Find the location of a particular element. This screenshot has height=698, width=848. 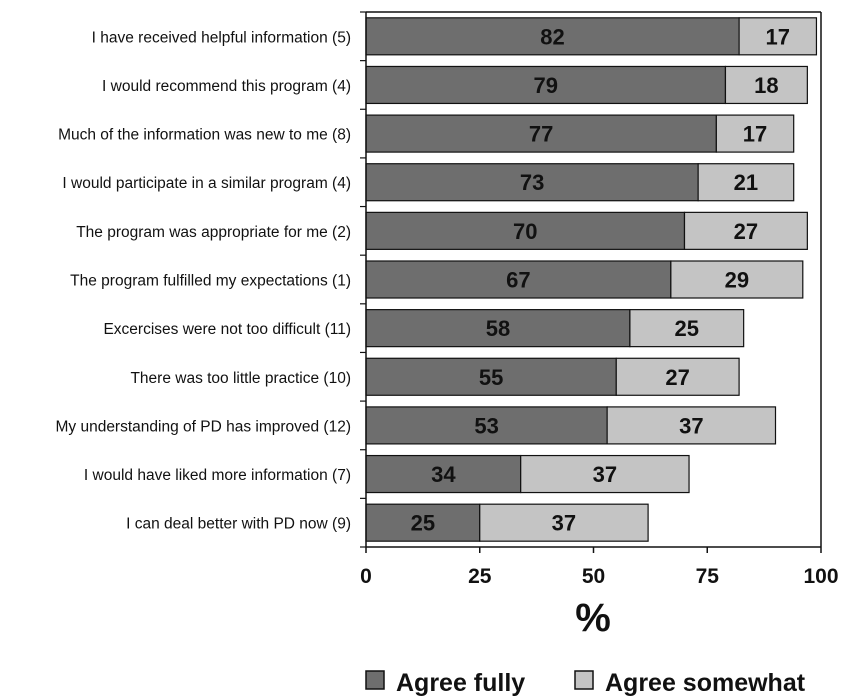

legend: Agree fully Agree somewhat is located at coordinates (585, 683).